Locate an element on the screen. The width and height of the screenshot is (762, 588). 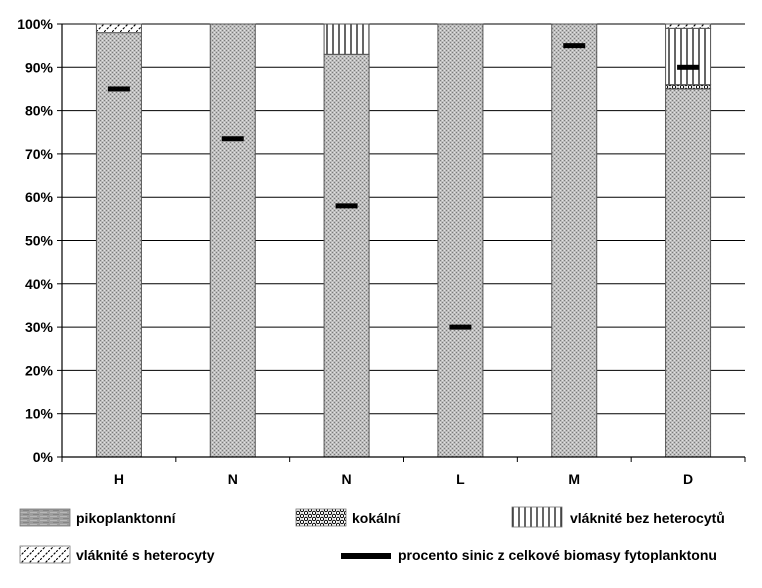
y-tick-label: 60% is located at coordinates (39, 197).